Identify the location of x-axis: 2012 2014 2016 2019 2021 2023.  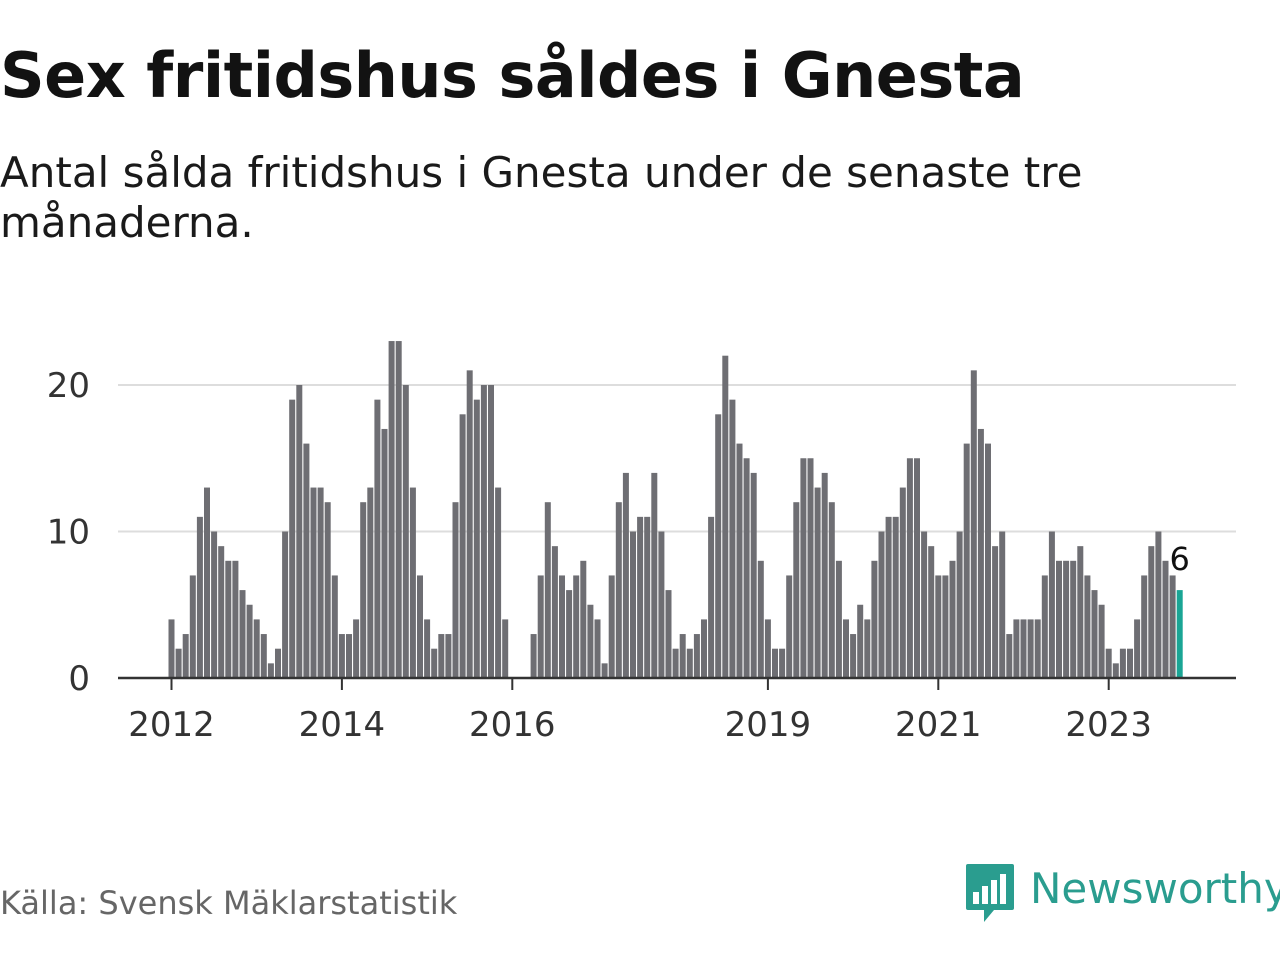
(677, 710).